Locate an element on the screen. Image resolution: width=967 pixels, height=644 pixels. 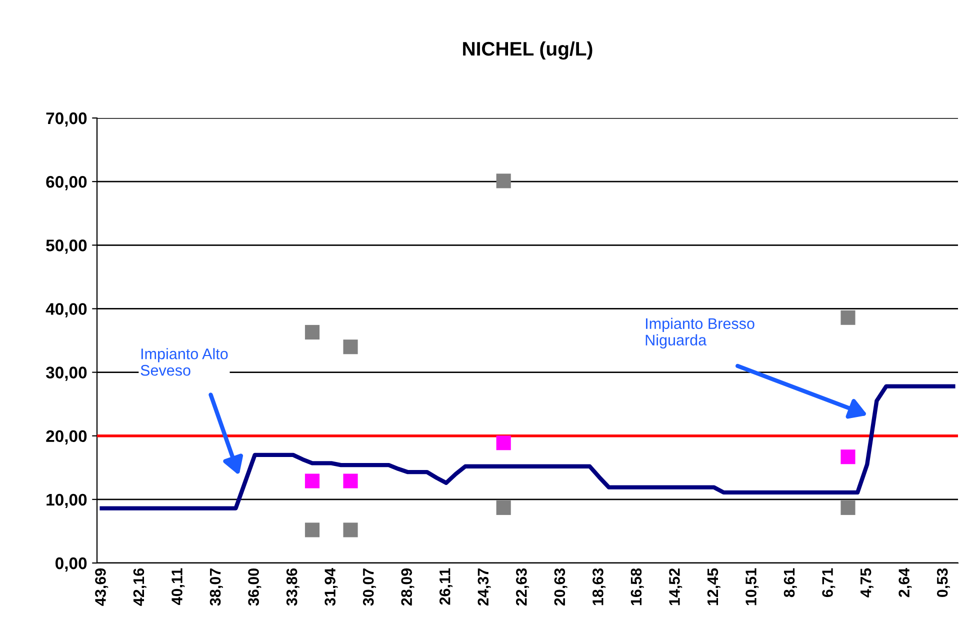
x-tick-label: 2,64 is located at coordinates (905, 583).